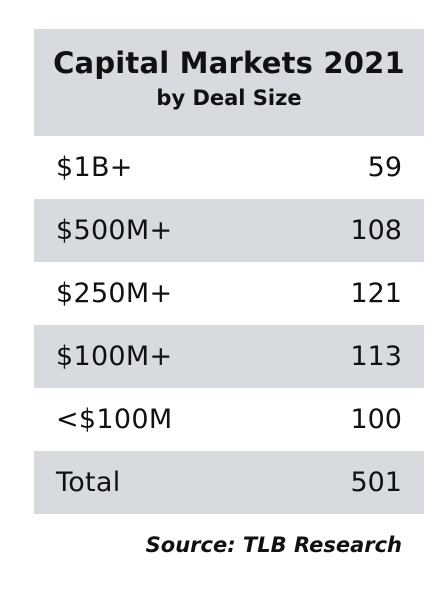  Describe the element at coordinates (229, 482) in the screenshot. I see `total-row: Total 501` at that location.